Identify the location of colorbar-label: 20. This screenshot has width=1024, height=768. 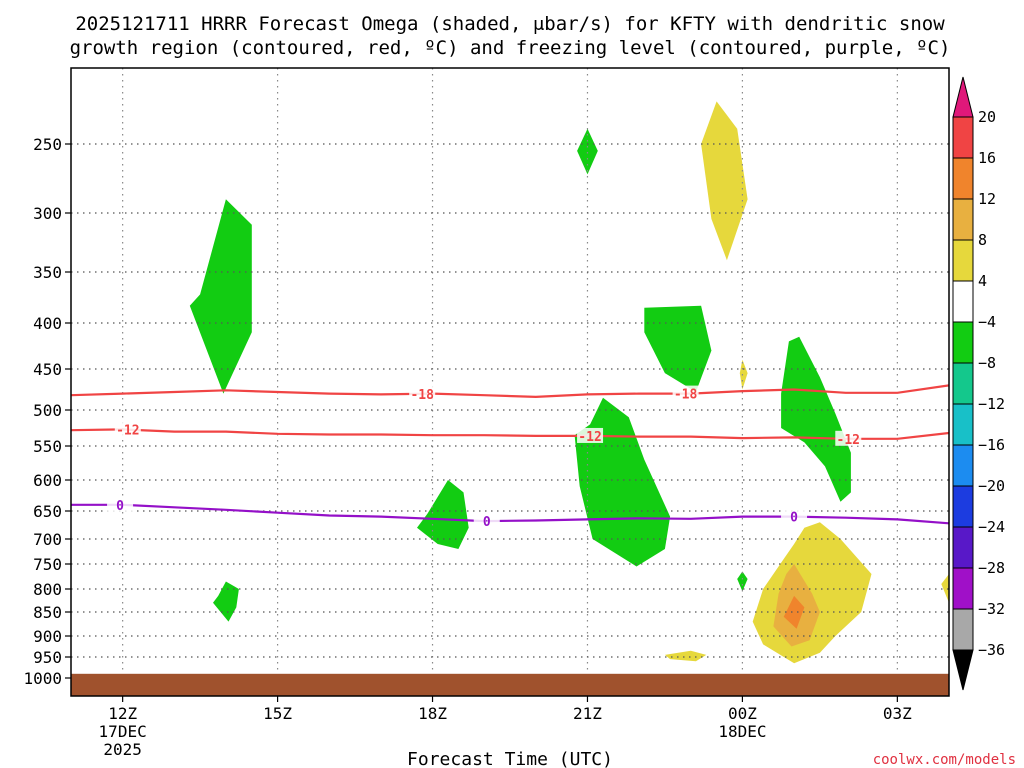
(987, 117).